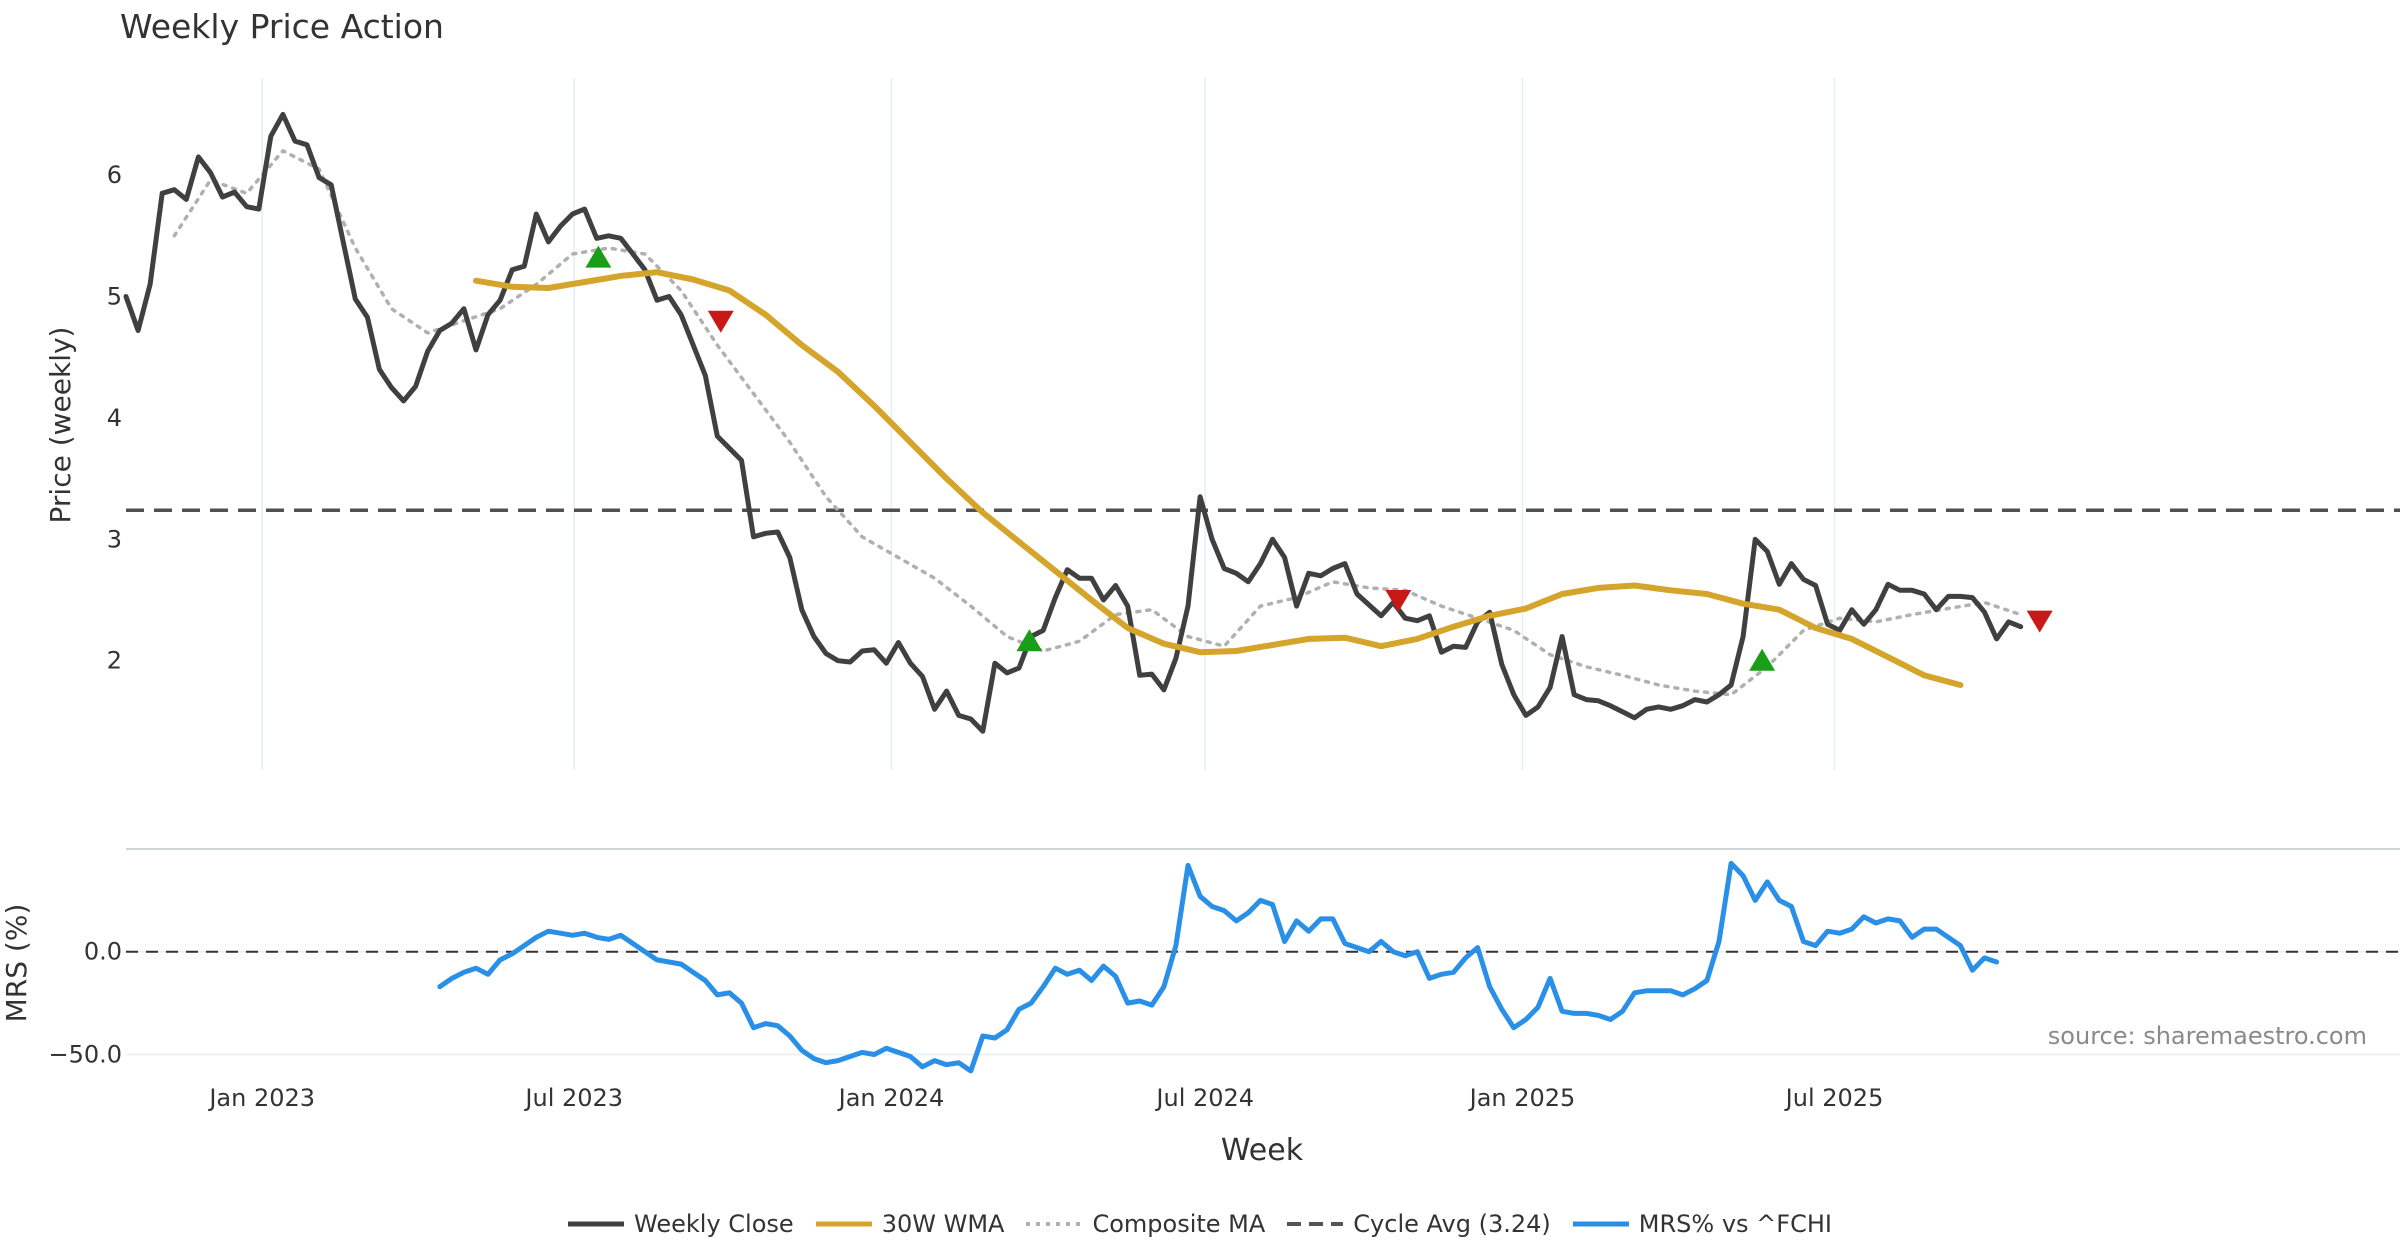 This screenshot has height=1260, width=2400. What do you see at coordinates (1262, 1150) in the screenshot?
I see `x-axis-label: Week` at bounding box center [1262, 1150].